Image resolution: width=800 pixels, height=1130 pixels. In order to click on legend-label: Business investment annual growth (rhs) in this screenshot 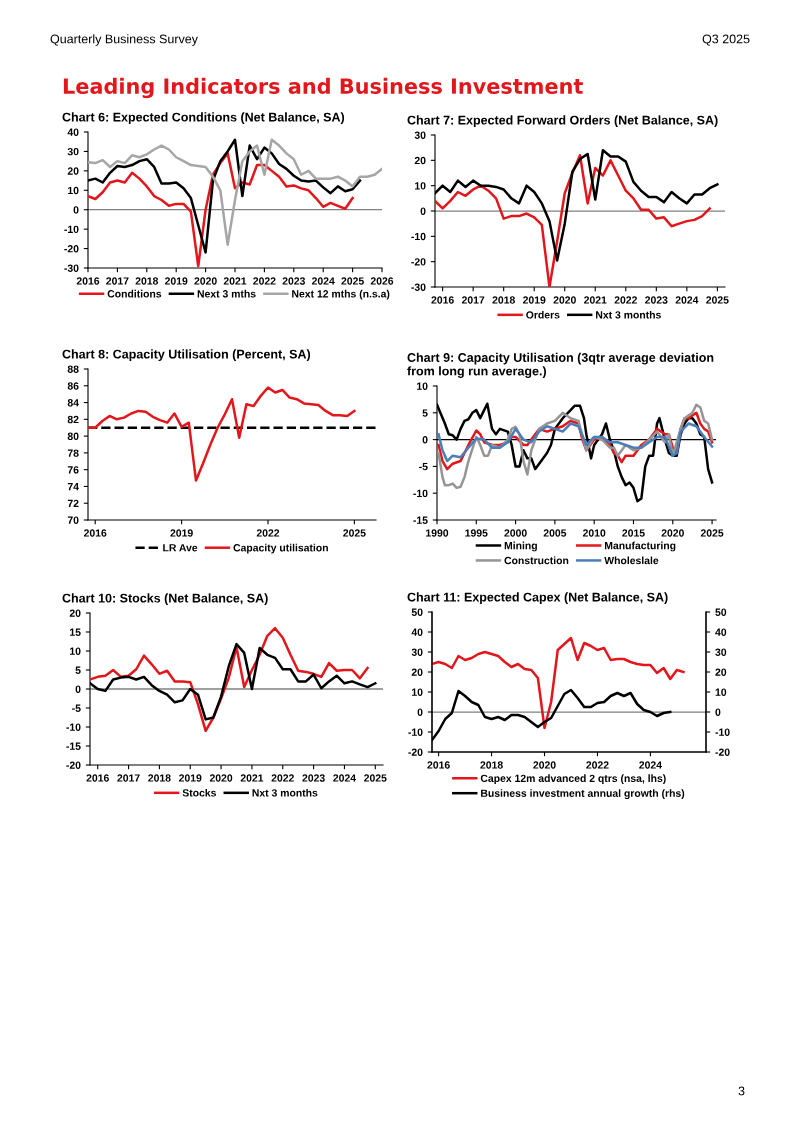, I will do `click(583, 794)`.